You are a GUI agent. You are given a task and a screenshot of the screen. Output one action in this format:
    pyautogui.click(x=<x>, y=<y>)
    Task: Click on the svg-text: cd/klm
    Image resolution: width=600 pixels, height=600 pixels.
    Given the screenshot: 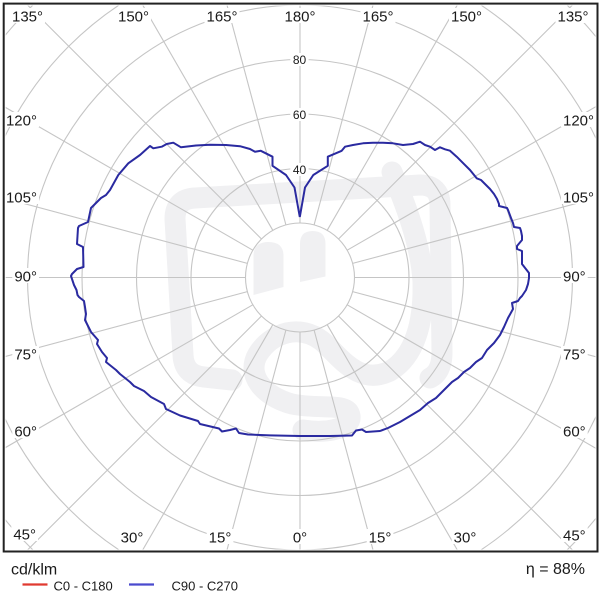 What is the action you would take?
    pyautogui.click(x=34, y=570)
    